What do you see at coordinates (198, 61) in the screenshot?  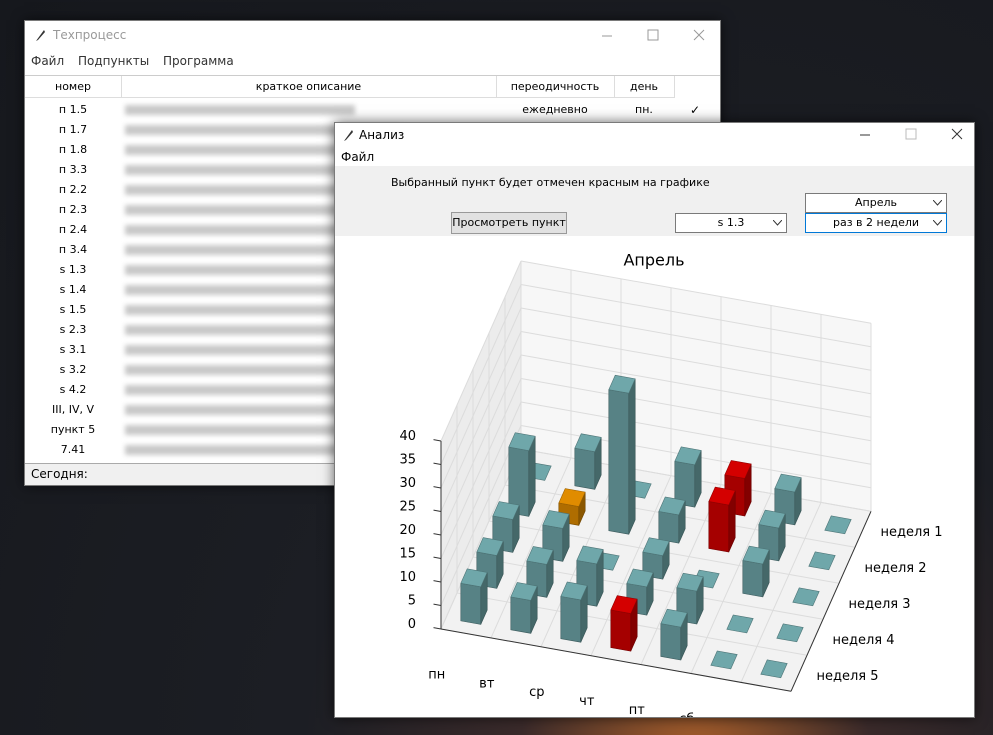 I see `menu-item: Программа` at bounding box center [198, 61].